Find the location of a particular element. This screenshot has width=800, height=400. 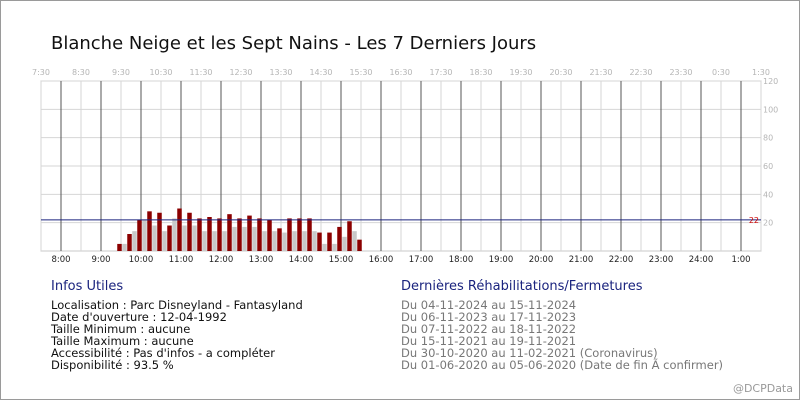

top-tick-label: 20:30 is located at coordinates (560, 72).